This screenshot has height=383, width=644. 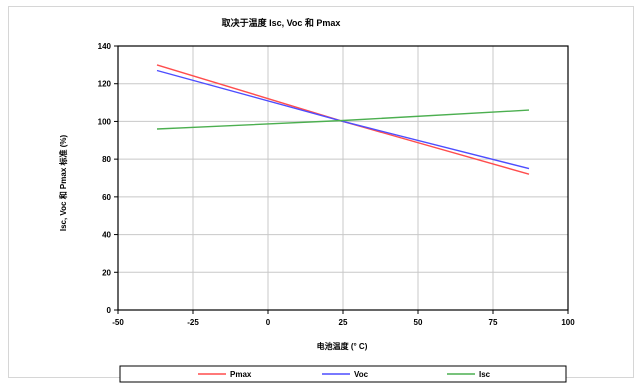 I want to click on legend: Pmax Voc Isc, so click(x=343, y=374).